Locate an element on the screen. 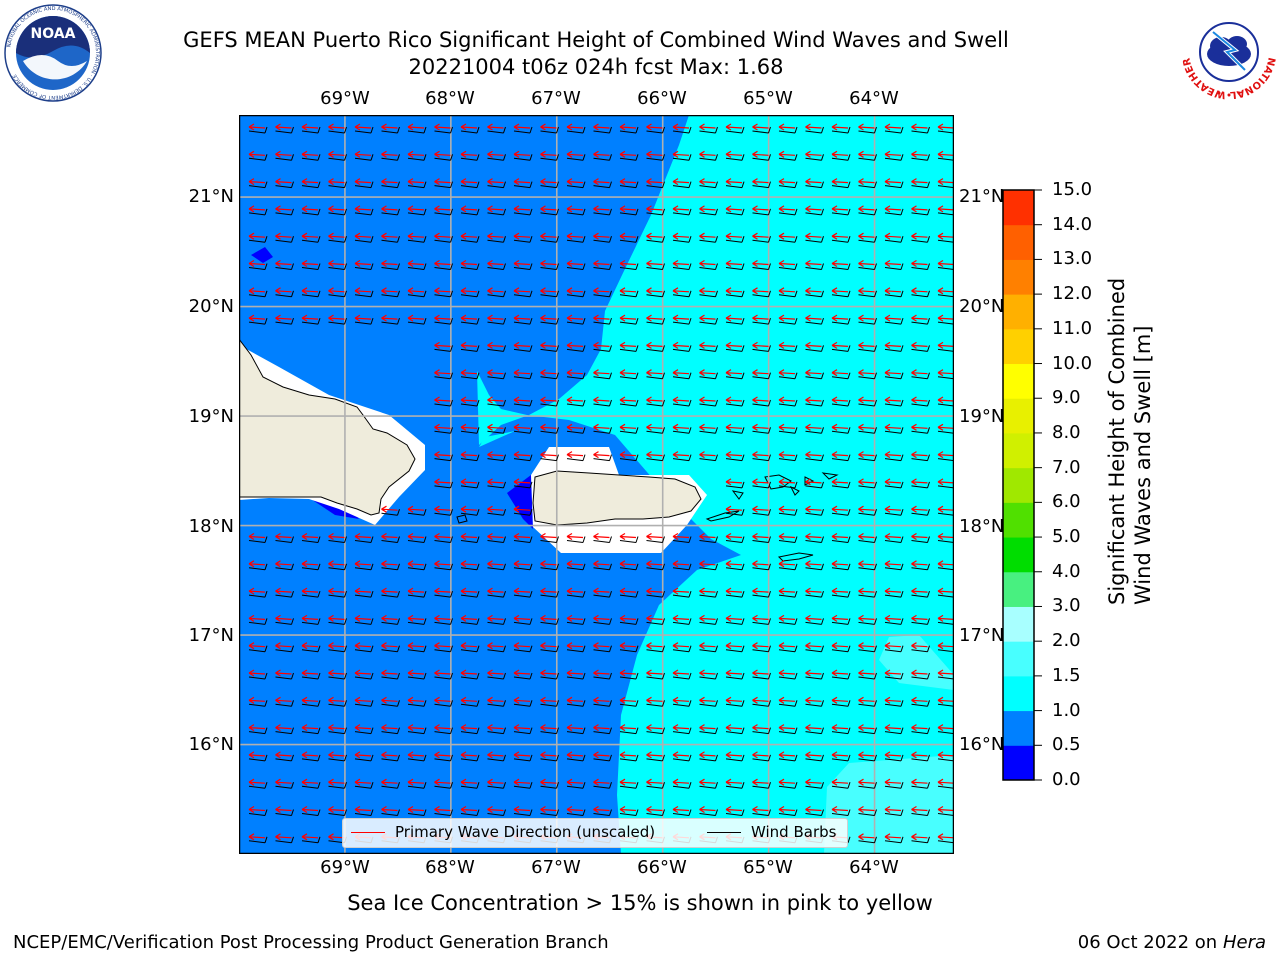 The height and width of the screenshot is (960, 1280). island-st-croix is located at coordinates (795, 557).